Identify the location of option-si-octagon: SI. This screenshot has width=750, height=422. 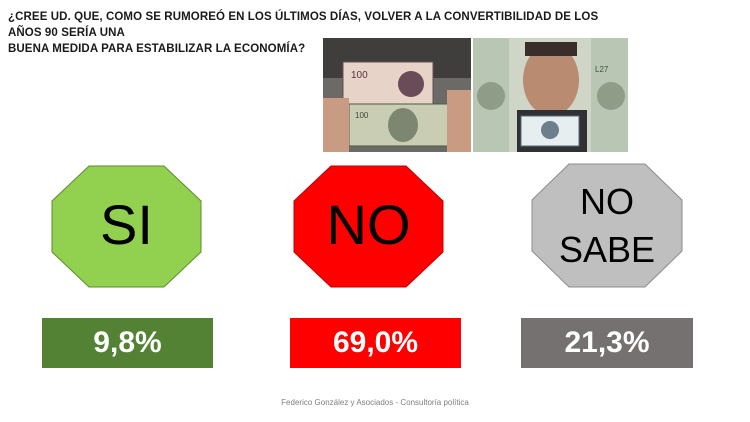
(126, 226).